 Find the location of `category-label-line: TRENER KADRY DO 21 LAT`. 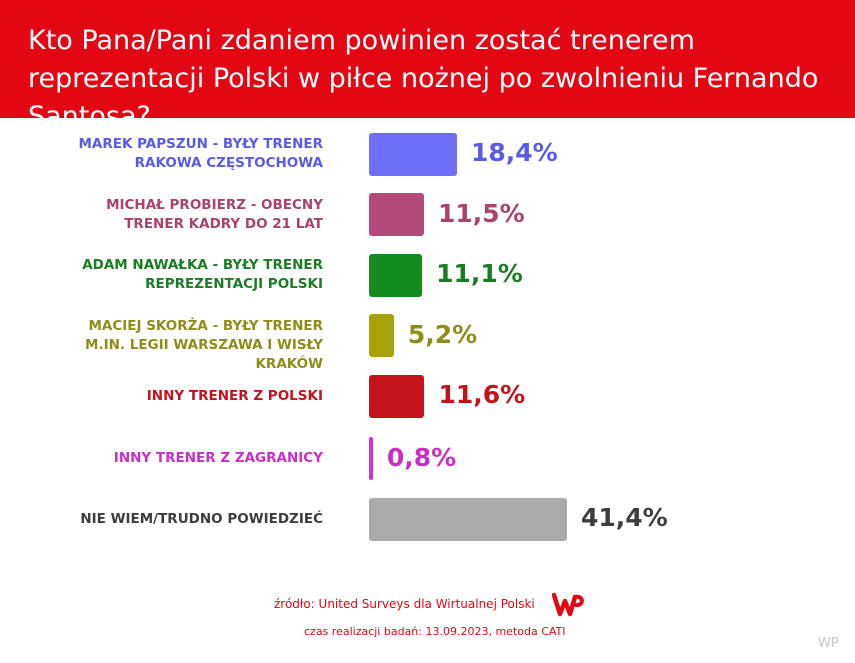

category-label-line: TRENER KADRY DO 21 LAT is located at coordinates (223, 223).